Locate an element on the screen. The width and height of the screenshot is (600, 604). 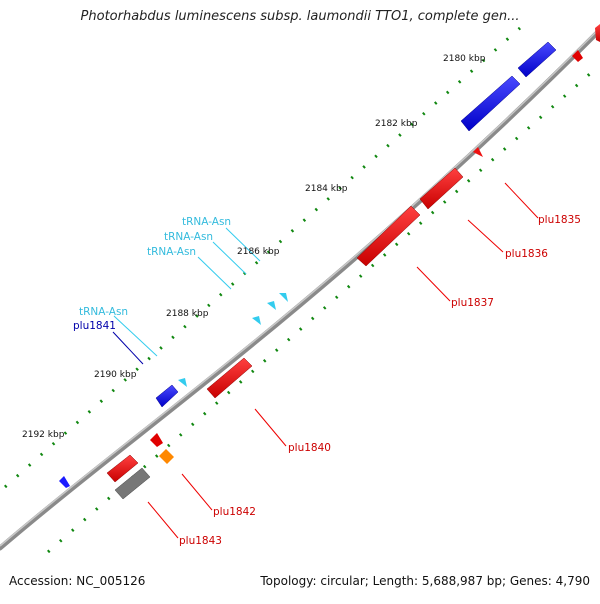
gene-feature-plu1843-red is located at coordinates (122, 468).